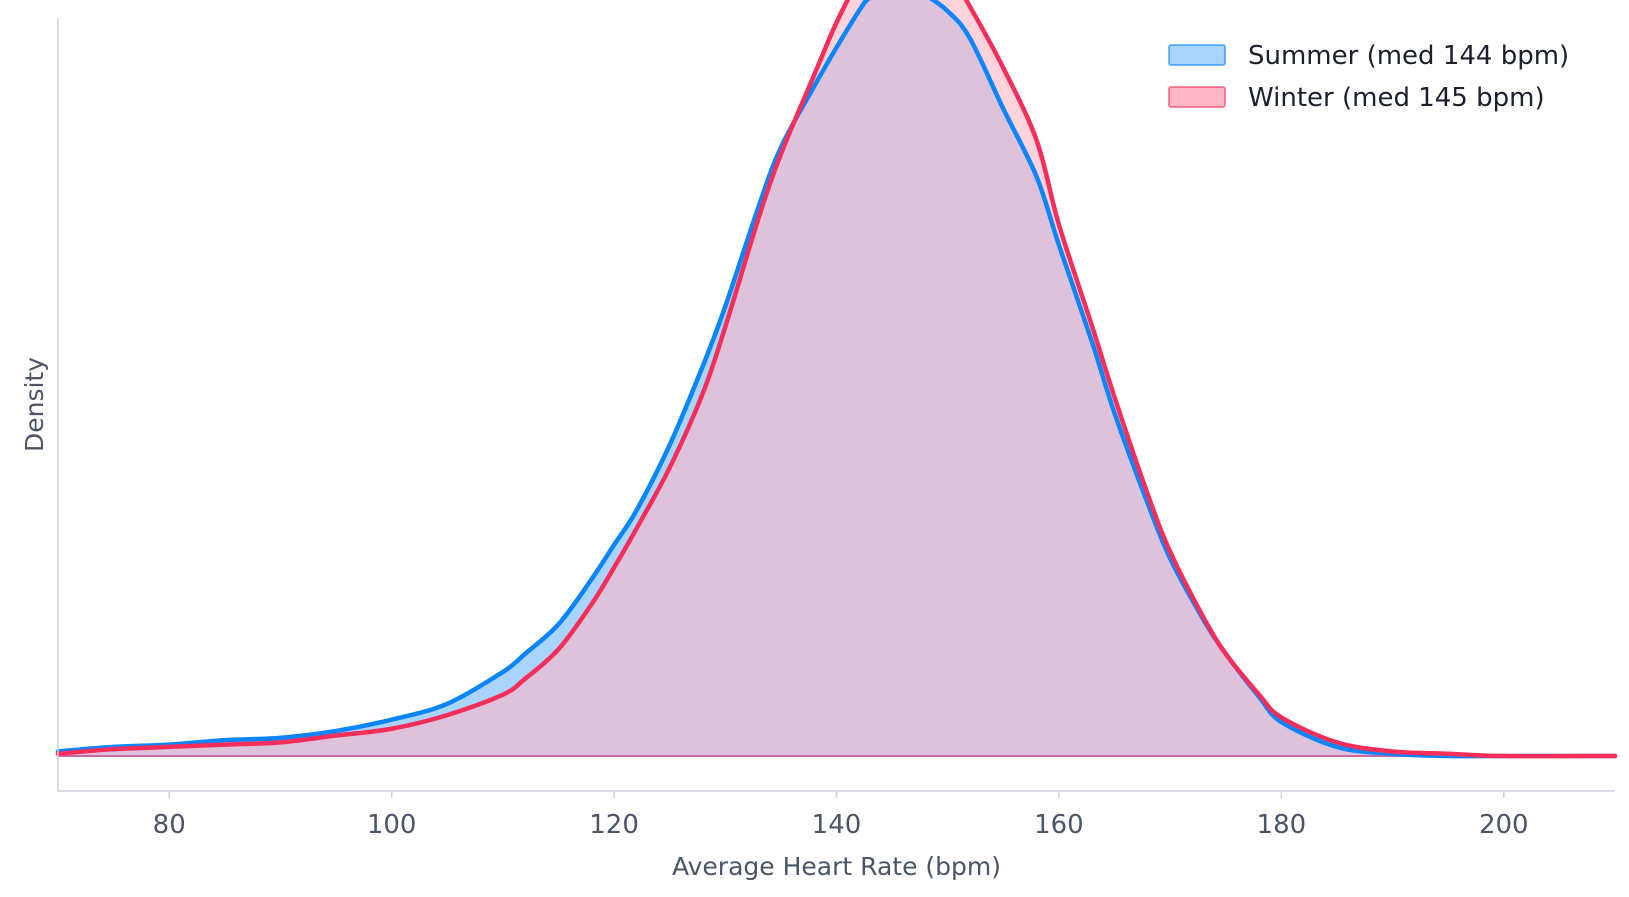 The image size is (1629, 897). I want to click on x-tick-label: 120, so click(614, 825).